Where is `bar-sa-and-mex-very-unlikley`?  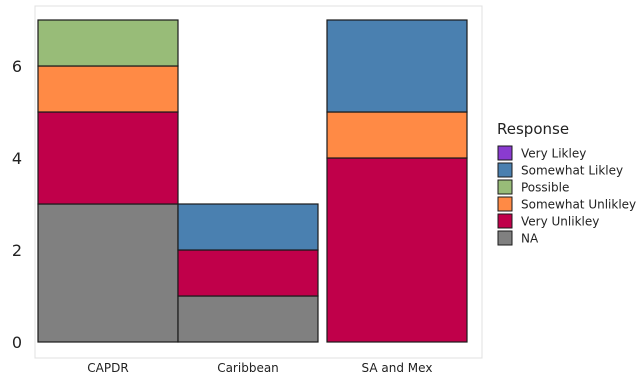
bar-sa-and-mex-very-unlikley is located at coordinates (397, 250).